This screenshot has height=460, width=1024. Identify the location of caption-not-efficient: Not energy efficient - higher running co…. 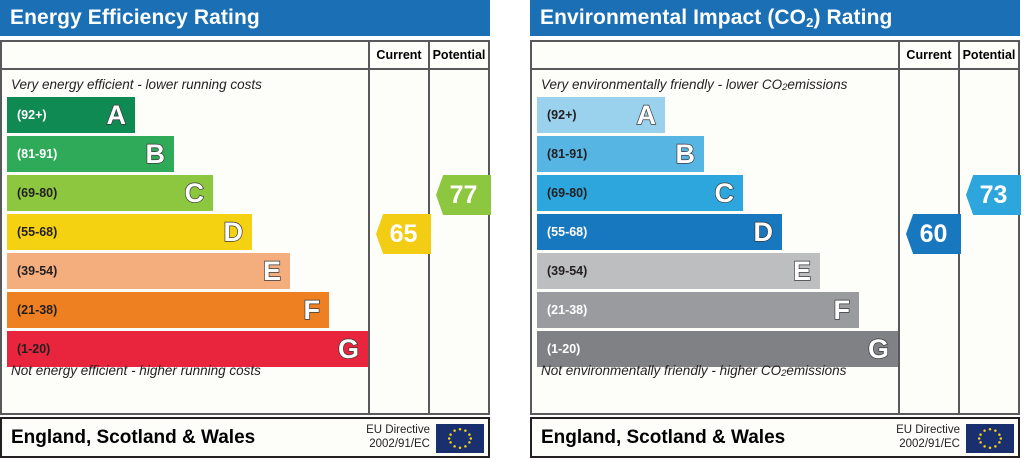
(136, 370).